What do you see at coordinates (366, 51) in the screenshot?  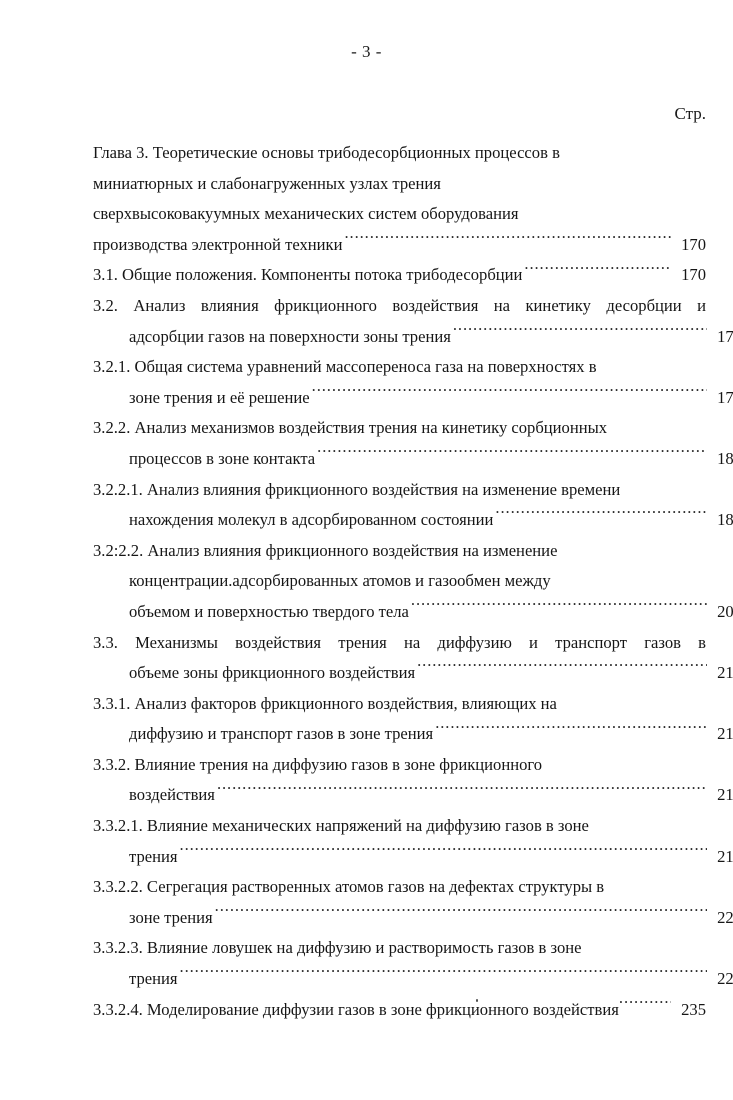 I see `page-folio: - 3 -` at bounding box center [366, 51].